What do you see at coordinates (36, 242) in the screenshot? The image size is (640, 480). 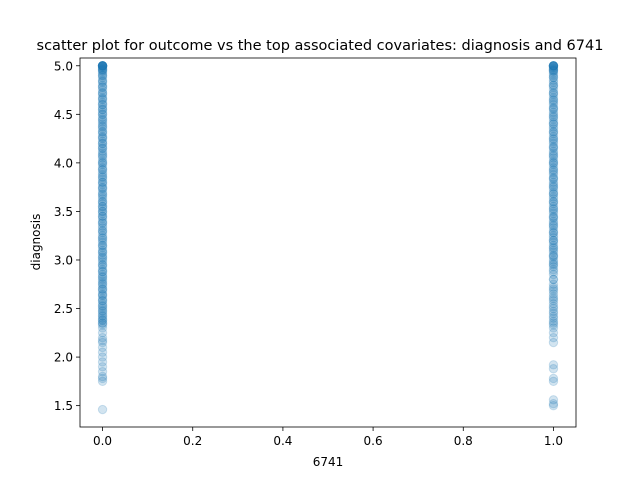 I see `y-axis-label: diagnosis` at bounding box center [36, 242].